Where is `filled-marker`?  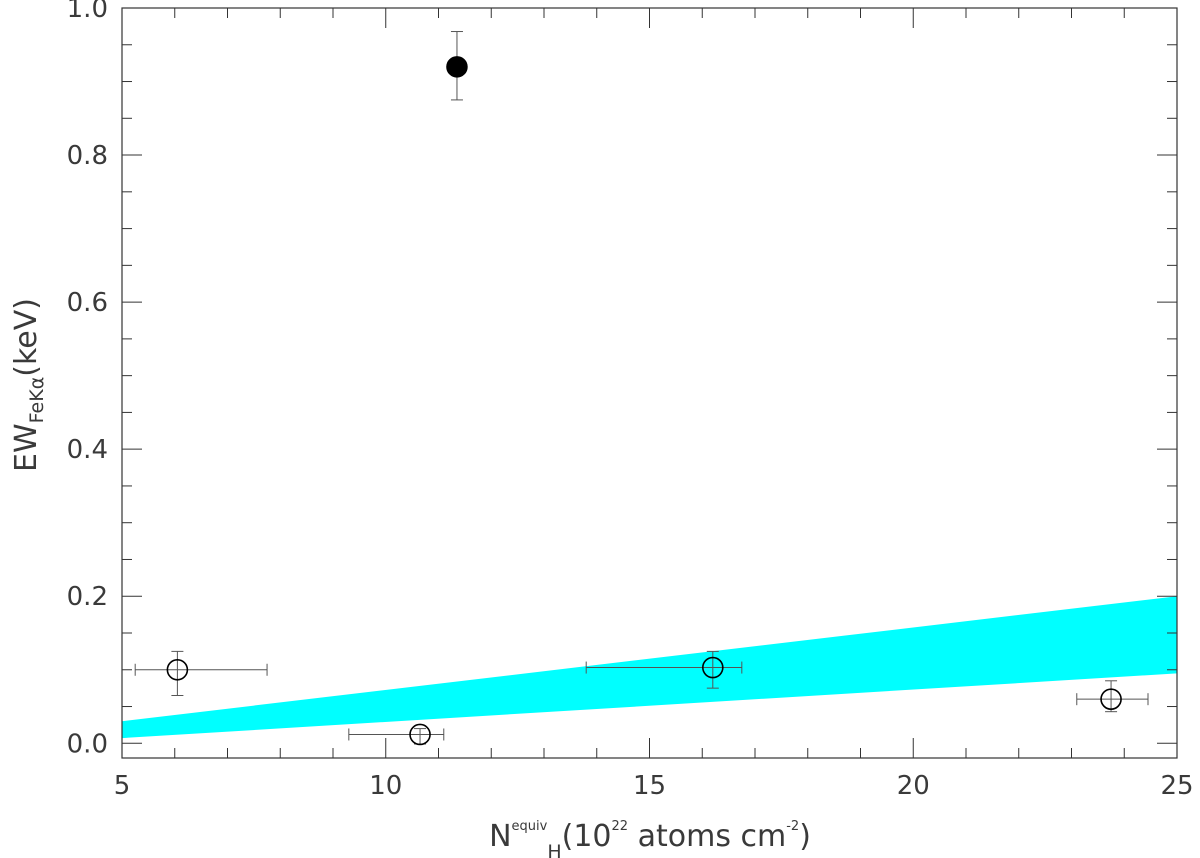
filled-marker is located at coordinates (457, 67).